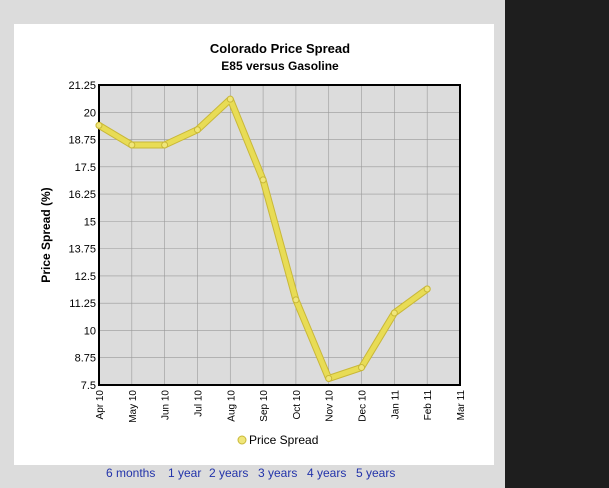 This screenshot has width=609, height=488. Describe the element at coordinates (264, 406) in the screenshot. I see `x-tick-label: Sep 10` at that location.